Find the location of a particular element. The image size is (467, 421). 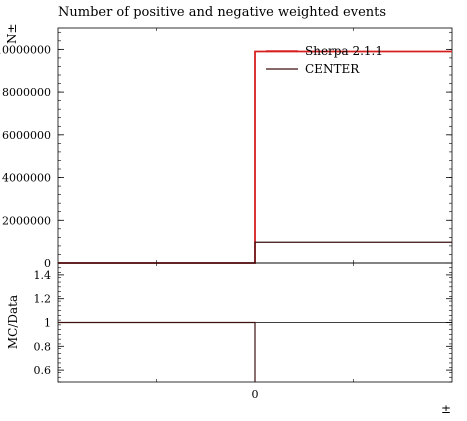

y-tick-label: 0 is located at coordinates (47, 263).